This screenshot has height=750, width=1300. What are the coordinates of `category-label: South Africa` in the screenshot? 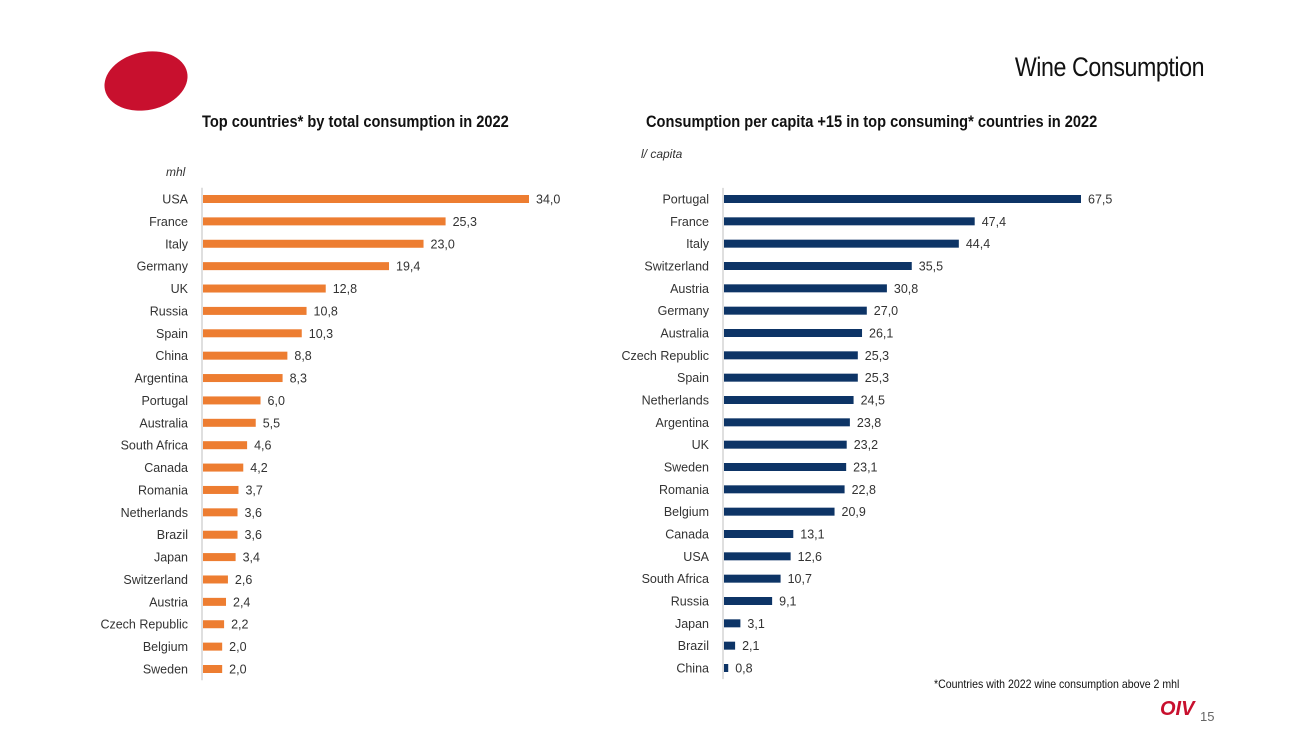 It's located at (675, 579).